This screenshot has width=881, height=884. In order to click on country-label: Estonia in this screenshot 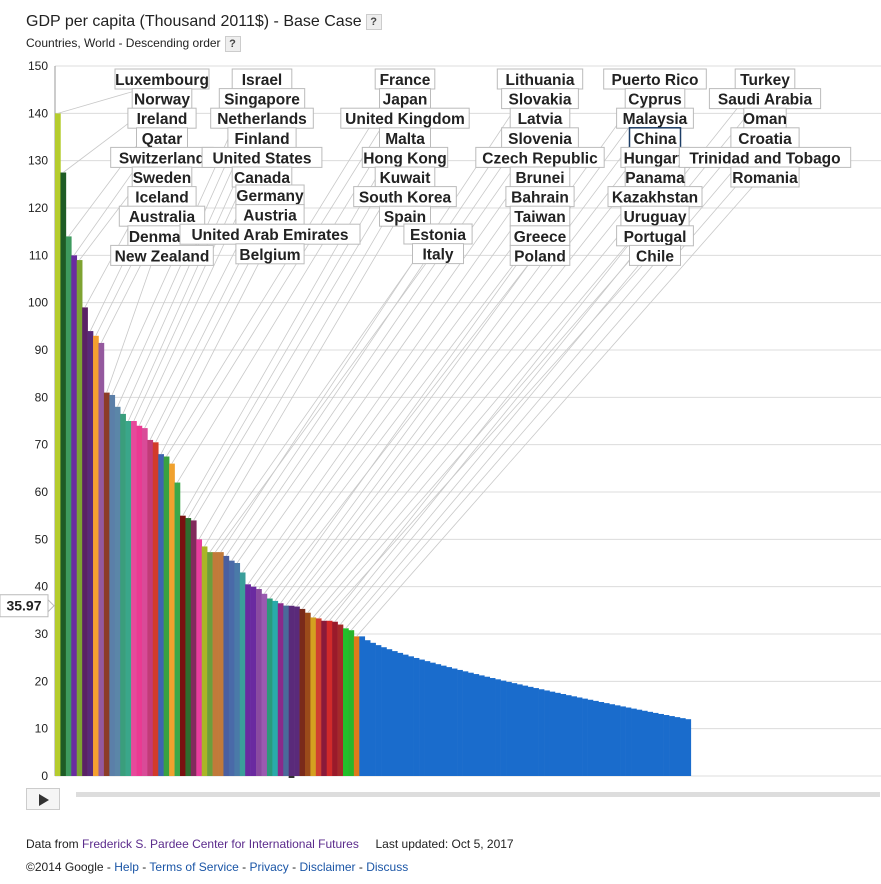, I will do `click(438, 235)`.